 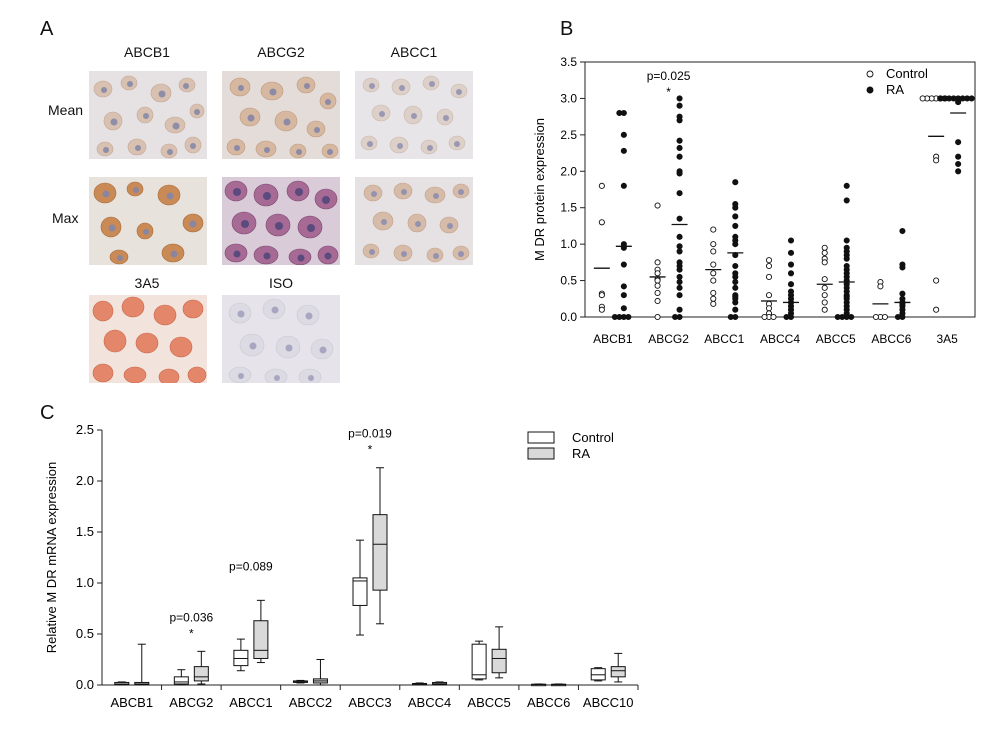 What do you see at coordinates (281, 283) in the screenshot?
I see `label-iso: ISO` at bounding box center [281, 283].